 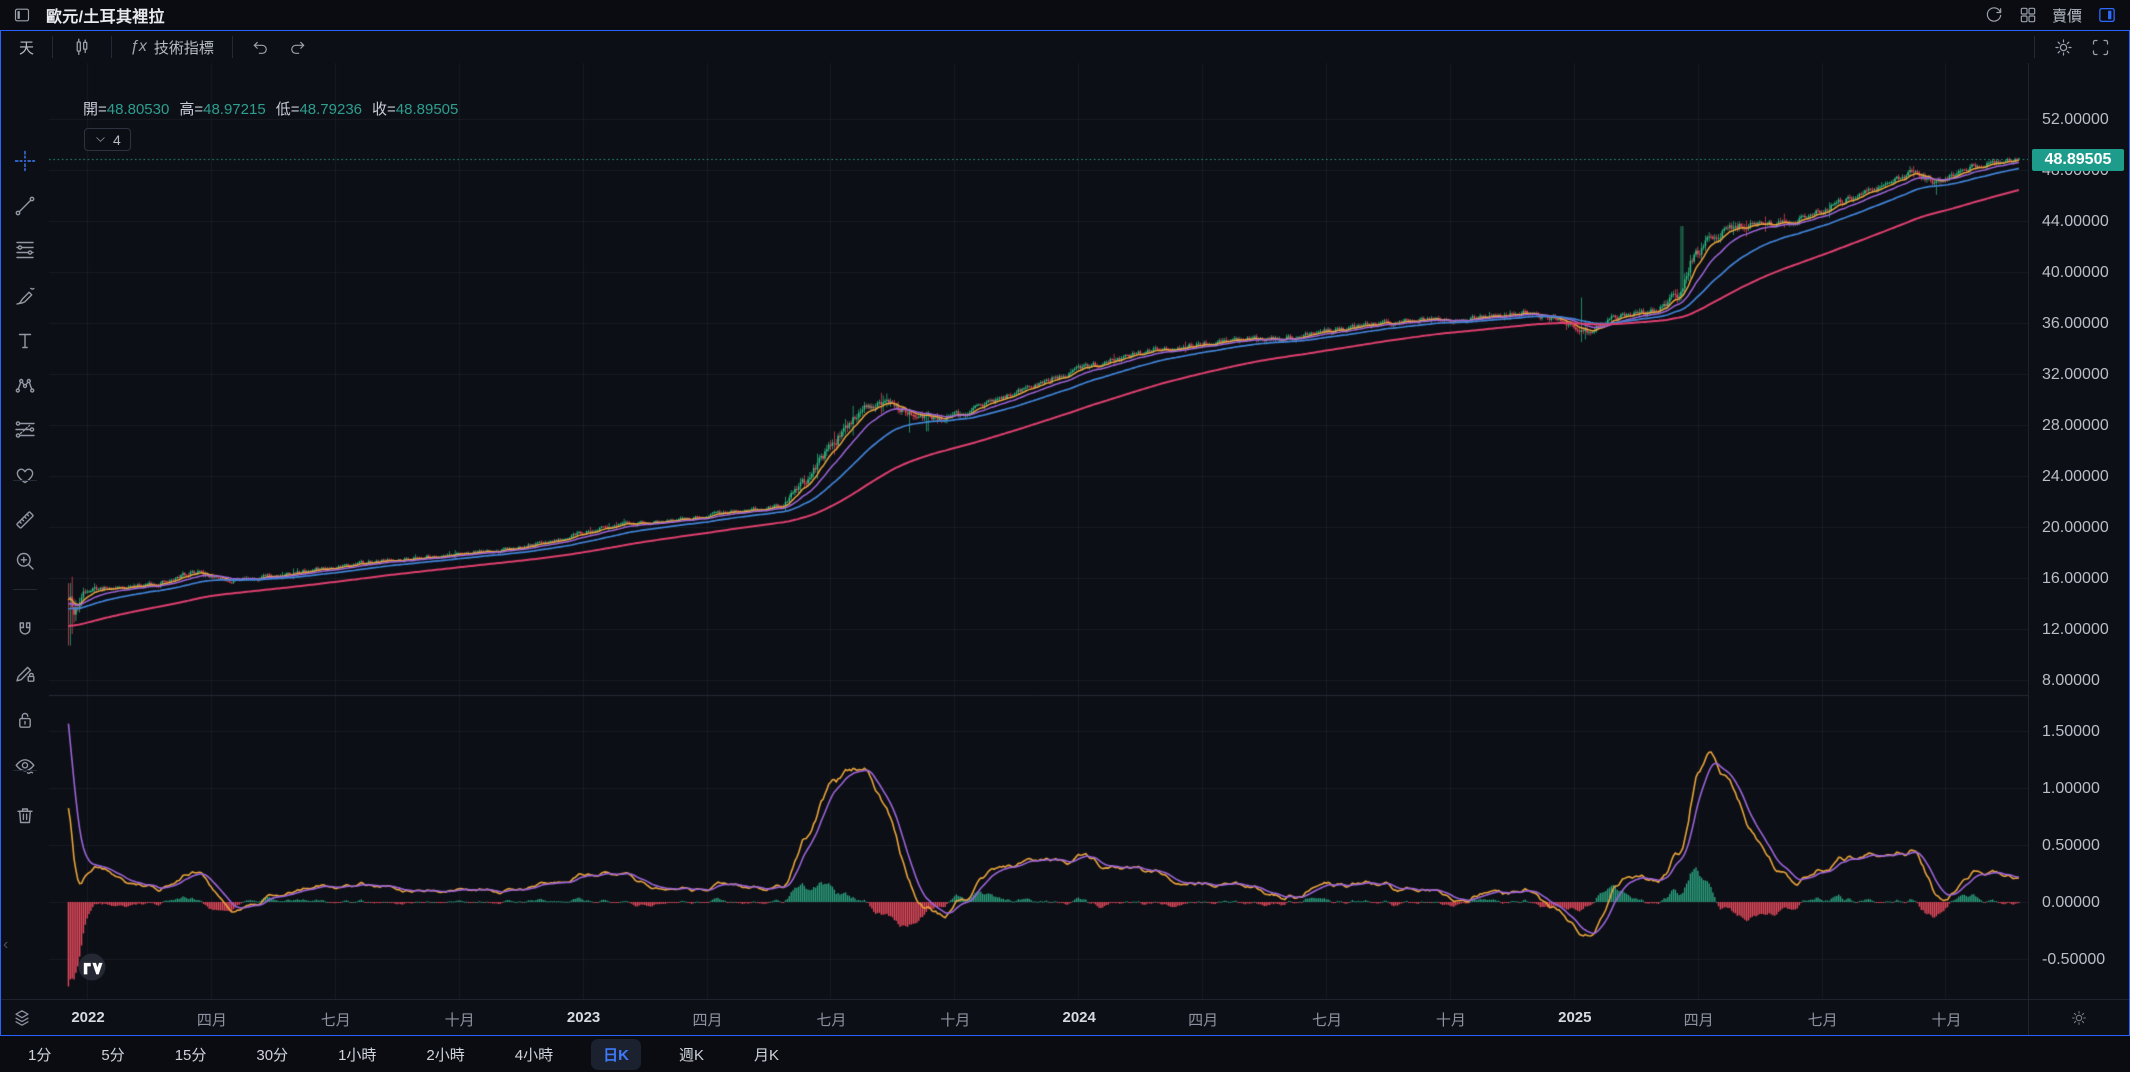 What do you see at coordinates (112, 1054) in the screenshot?
I see `interval-button-5分: 5分` at bounding box center [112, 1054].